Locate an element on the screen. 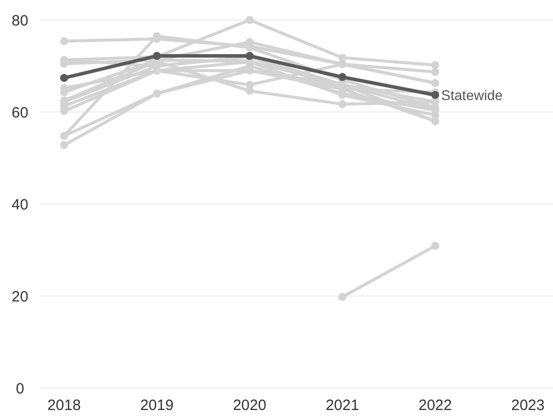 The height and width of the screenshot is (418, 553). y-tick-label: 40 is located at coordinates (20, 205).